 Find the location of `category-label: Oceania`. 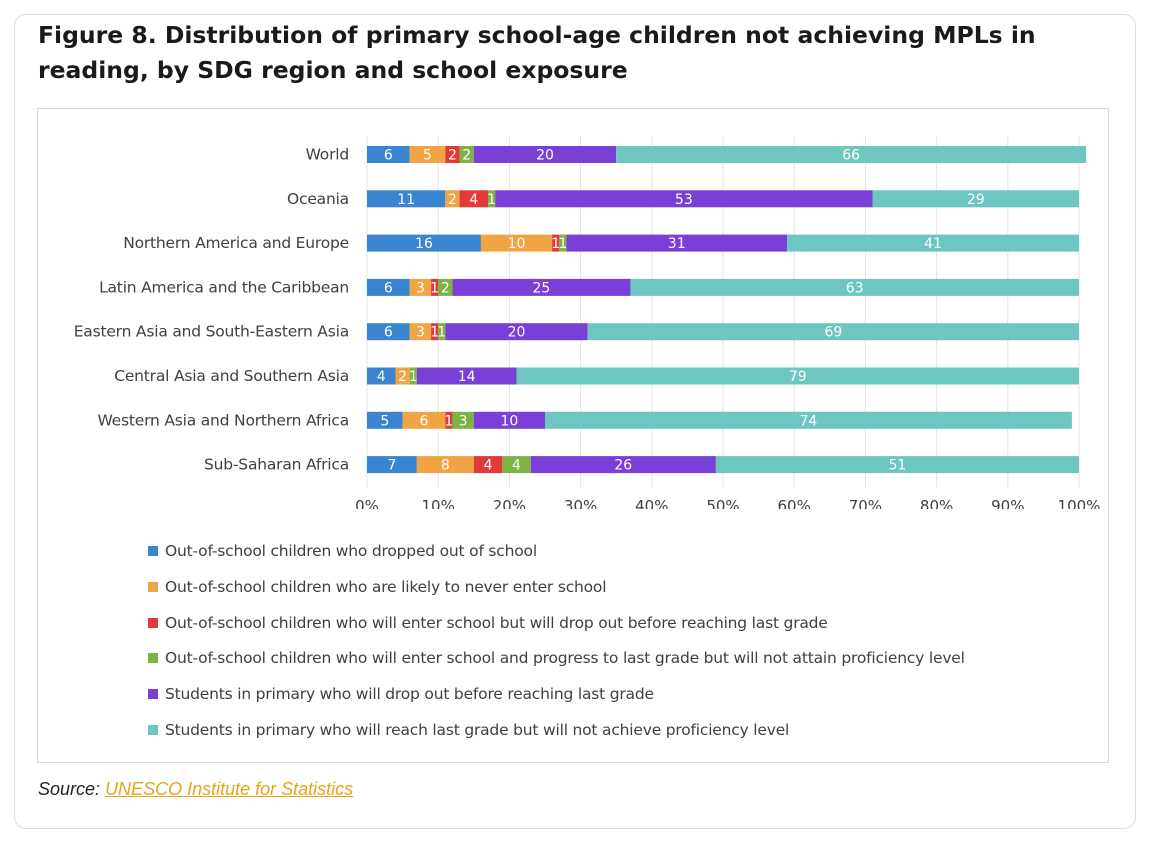

category-label: Oceania is located at coordinates (318, 199).